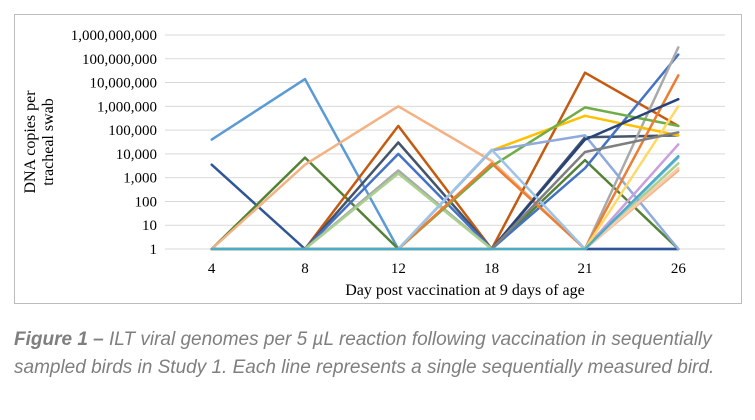 The height and width of the screenshot is (420, 755). I want to click on y-tick-label: 100,000,000, so click(119, 60).